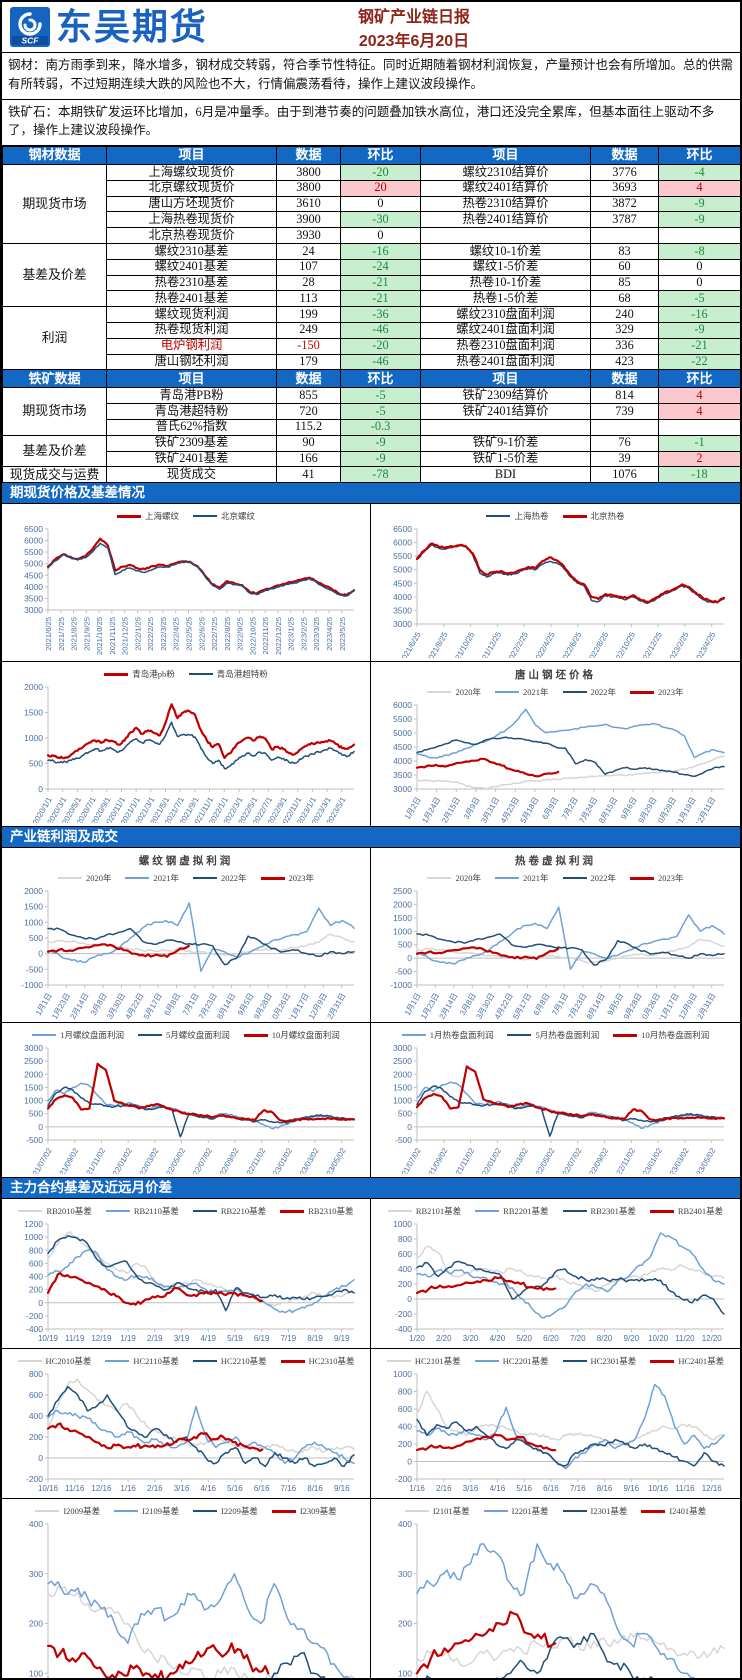 This screenshot has height=1680, width=742. Describe the element at coordinates (699, 396) in the screenshot. I see `table-change-cell: 4` at that location.